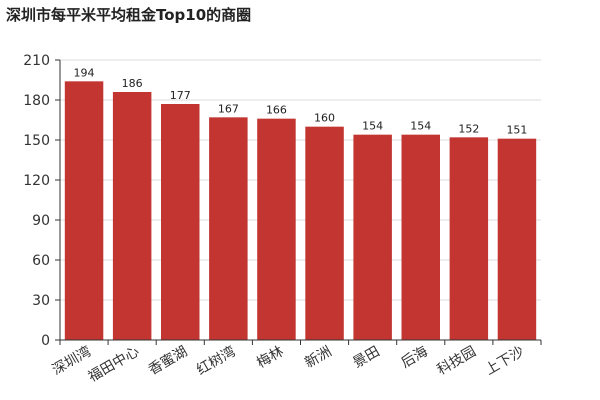 The width and height of the screenshot is (600, 400). What do you see at coordinates (228, 108) in the screenshot?
I see `data-label: 167` at bounding box center [228, 108].